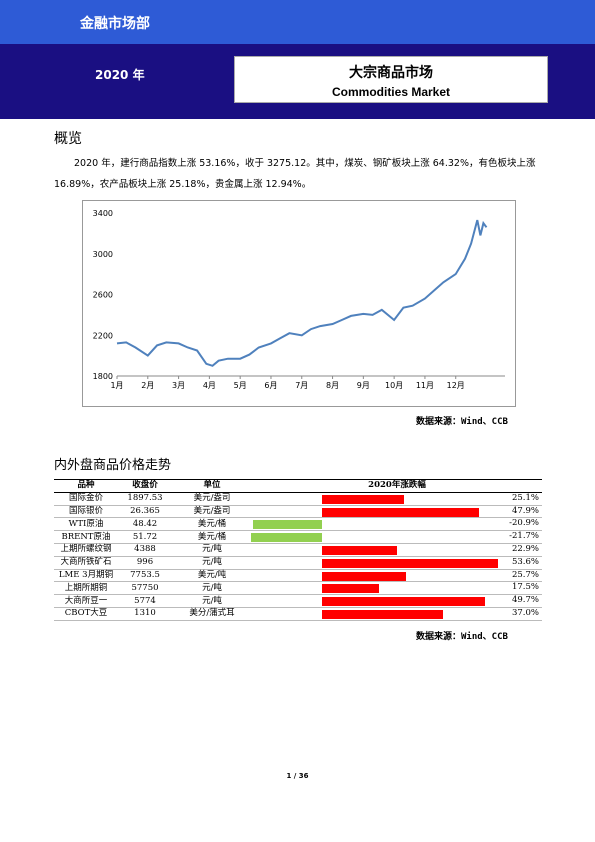 The width and height of the screenshot is (595, 842). Describe the element at coordinates (120, 75) in the screenshot. I see `report-year: 2020 年` at that location.